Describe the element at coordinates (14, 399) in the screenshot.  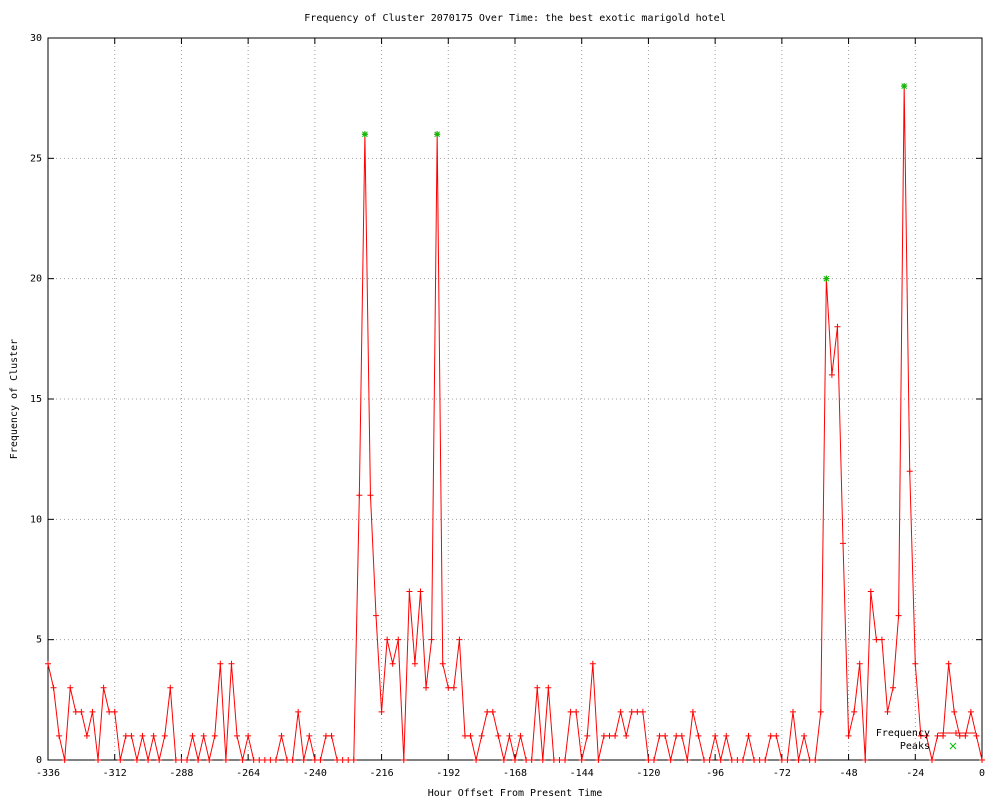
I see `y-axis-label: Frequency of Cluster` at that location.